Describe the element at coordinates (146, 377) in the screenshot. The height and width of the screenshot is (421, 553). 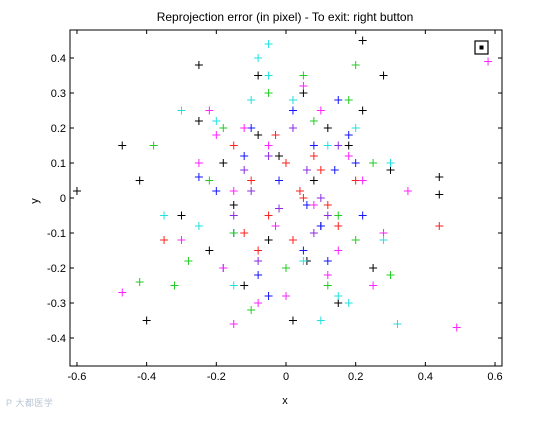
I see `x-tick-label: -0.4` at that location.